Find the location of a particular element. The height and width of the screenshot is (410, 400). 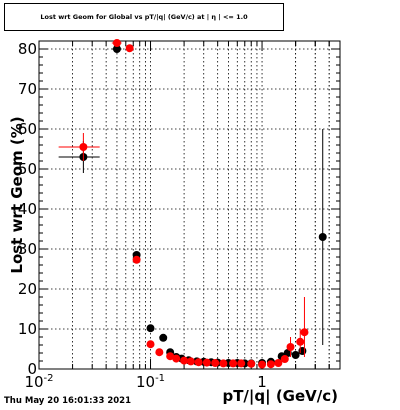

y-tick-label: 0 is located at coordinates (32, 369).